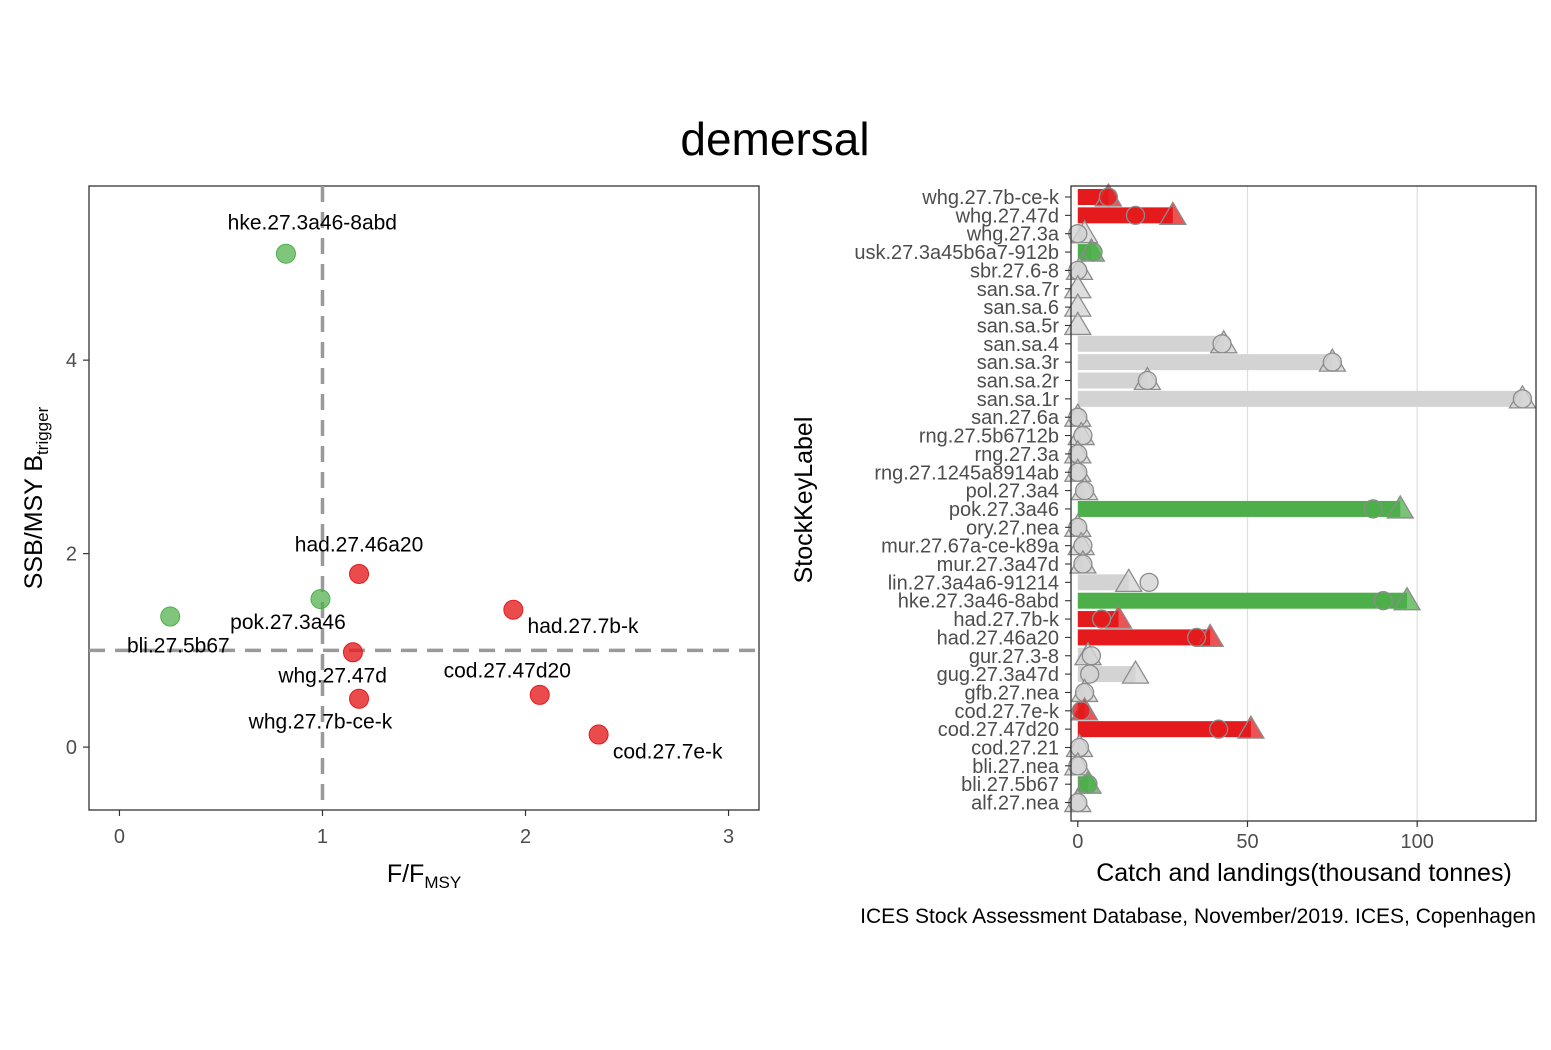 The height and width of the screenshot is (1050, 1551). What do you see at coordinates (989, 437) in the screenshot?
I see `category-label: rng.27.5b6712b` at bounding box center [989, 437].